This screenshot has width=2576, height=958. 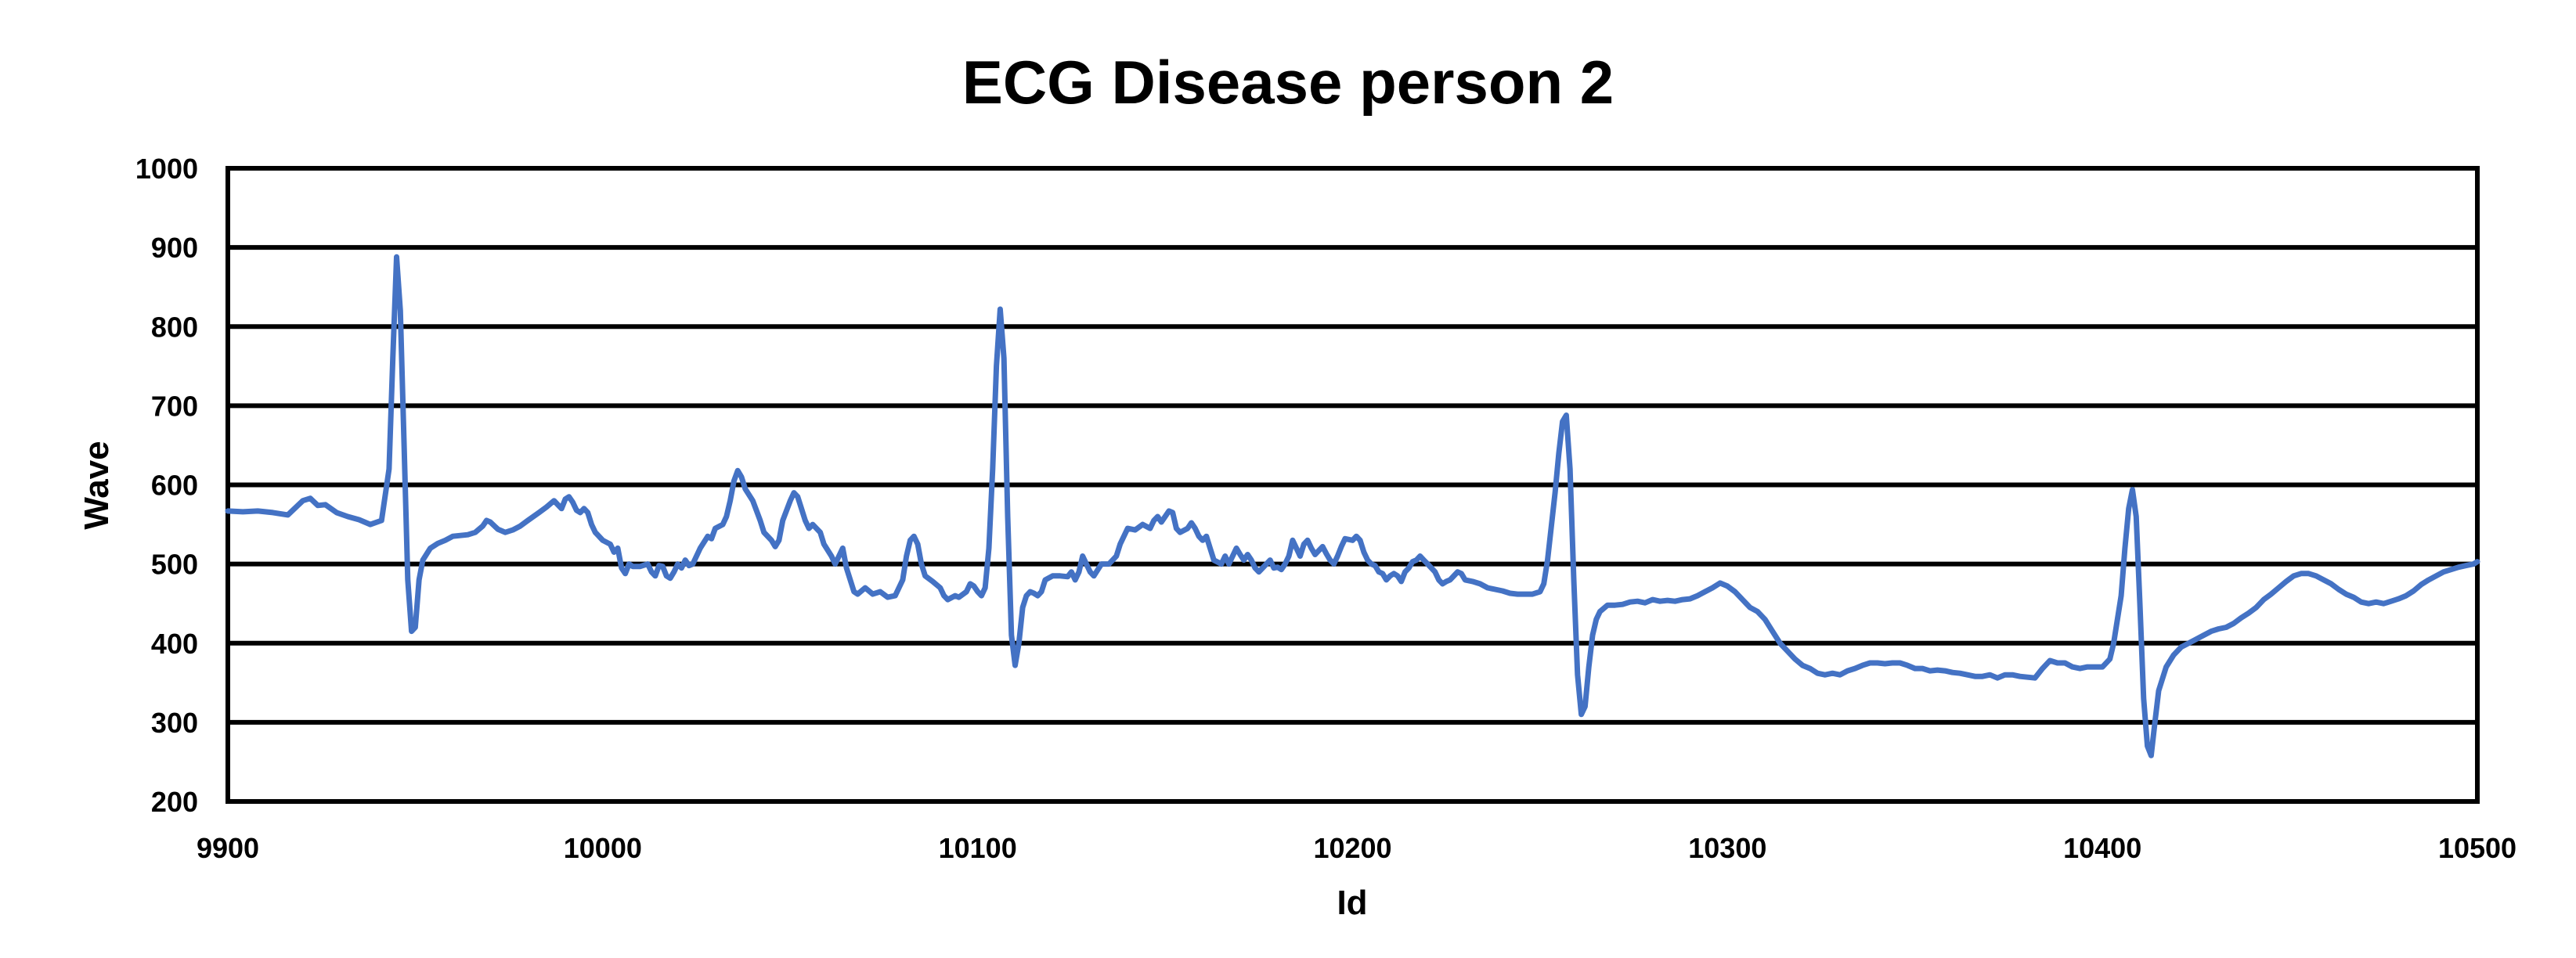 I want to click on x-tick-label: 10300, so click(x=1727, y=848).